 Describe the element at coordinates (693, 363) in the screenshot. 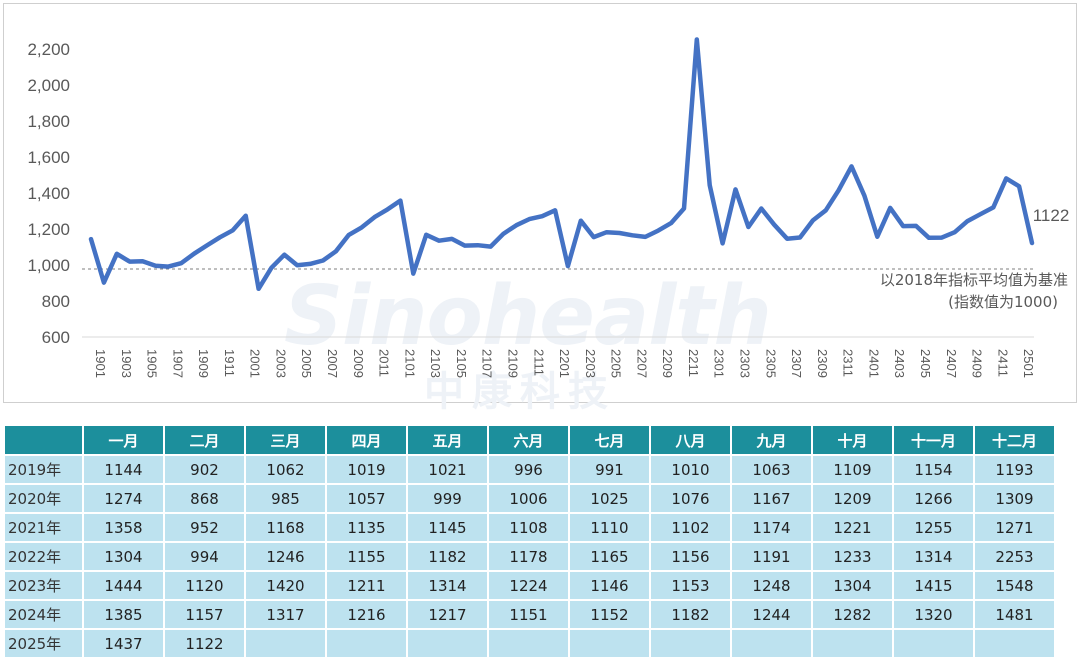

I see `x-tick-label: 2211` at that location.